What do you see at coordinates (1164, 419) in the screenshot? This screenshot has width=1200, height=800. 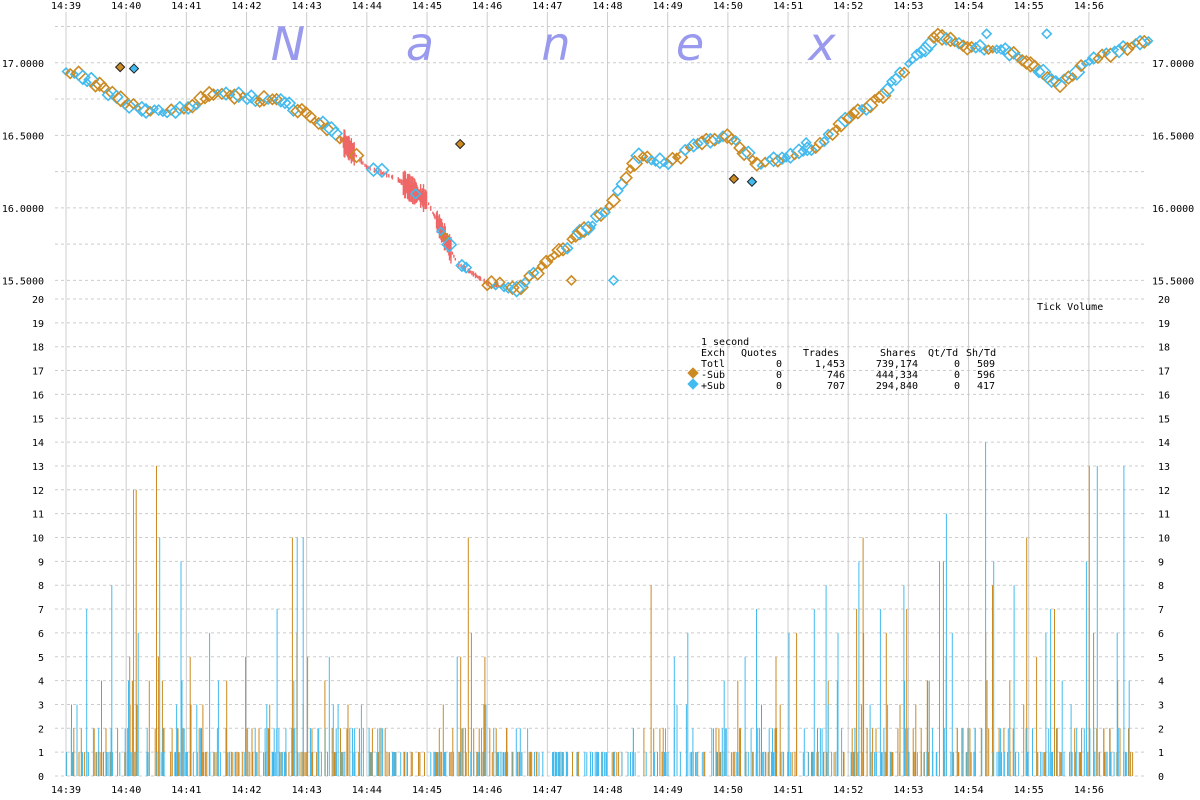 I see `volume-tick-label-right: 15` at bounding box center [1164, 419].